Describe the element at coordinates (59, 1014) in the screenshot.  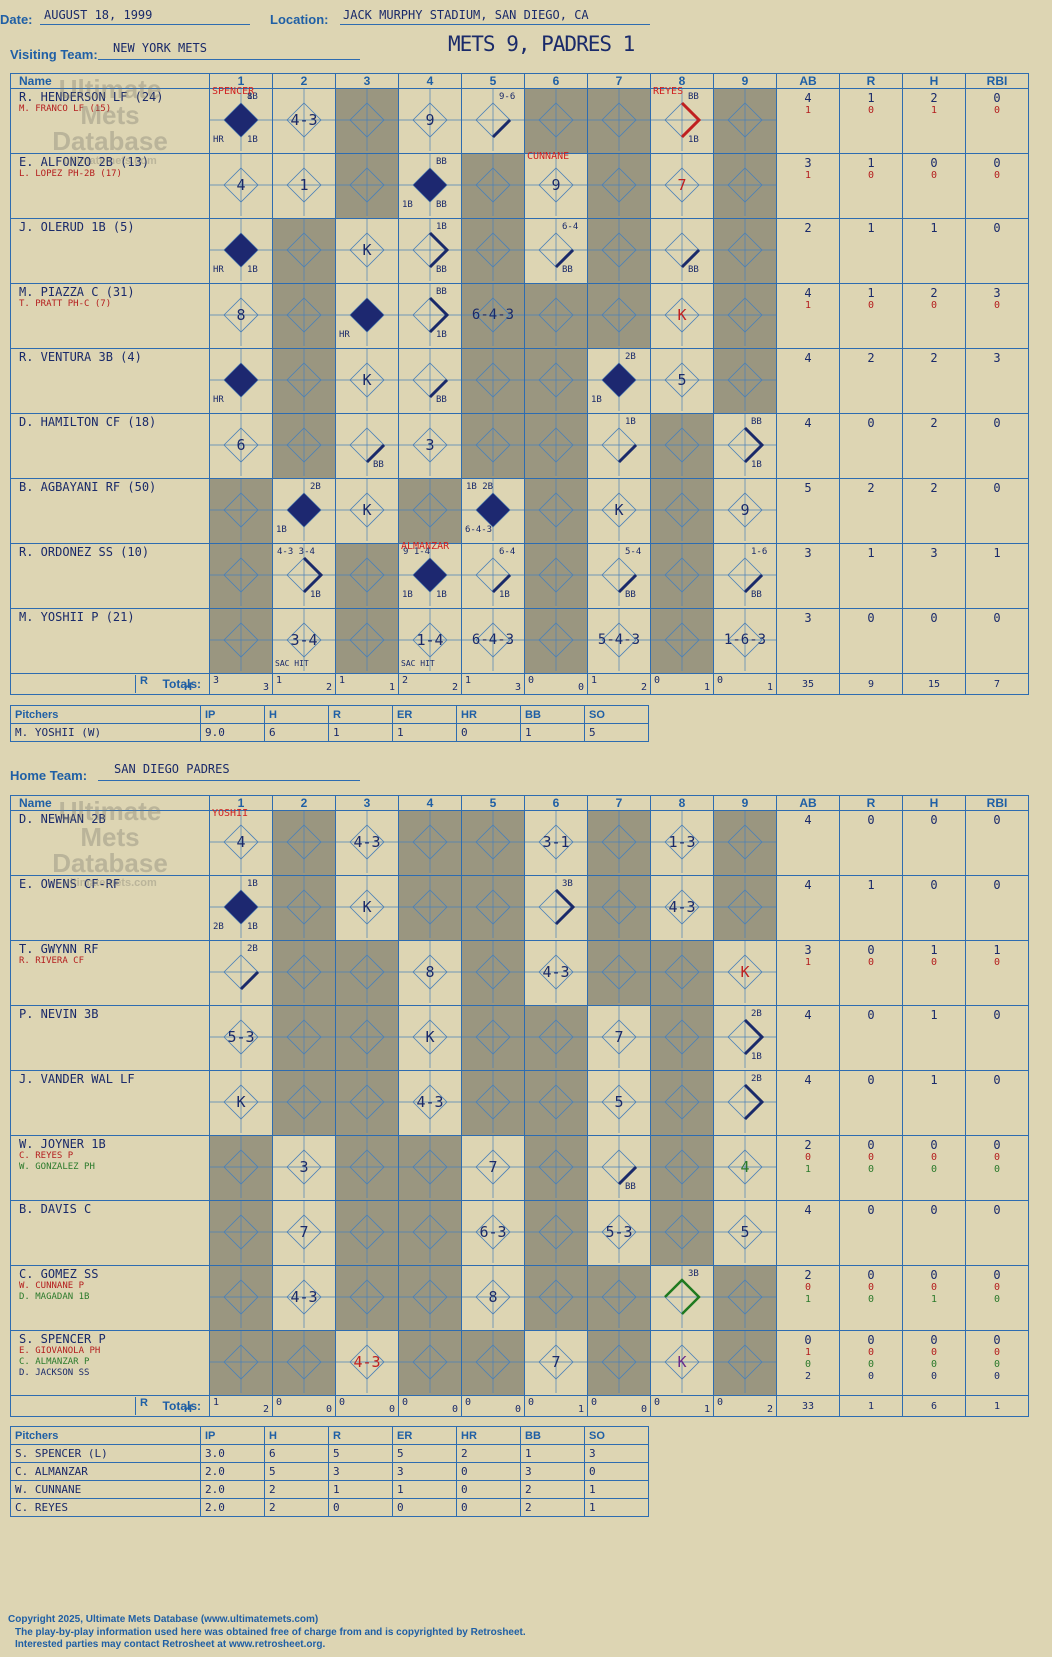
I see `batter-starter: P. NEVIN 3B` at that location.